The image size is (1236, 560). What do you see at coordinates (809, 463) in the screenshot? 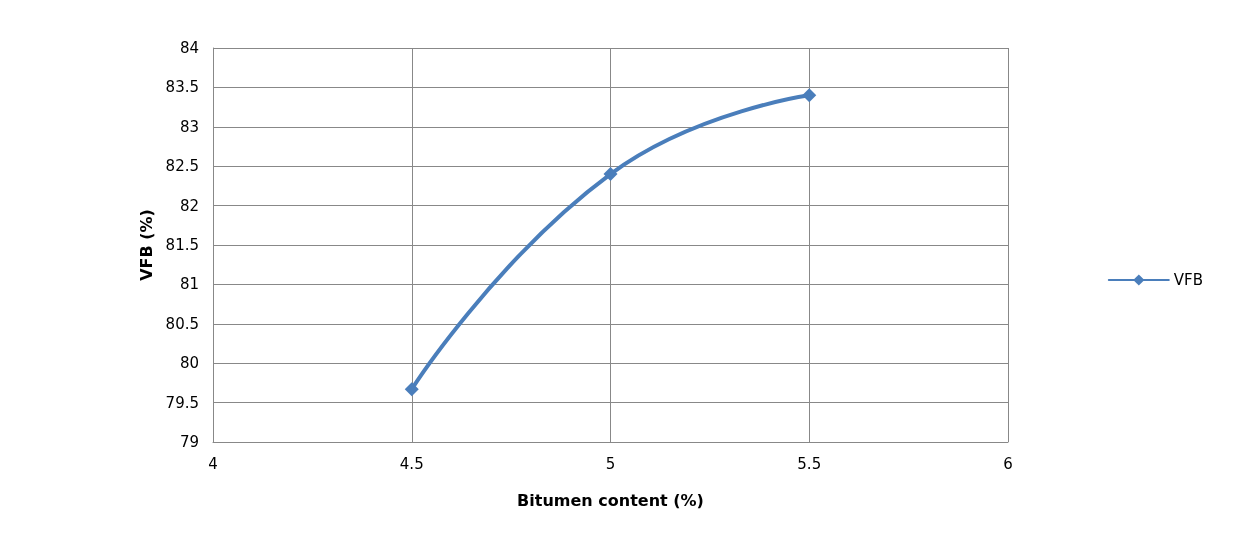
I see `x-tick-label: 5.5` at bounding box center [809, 463].